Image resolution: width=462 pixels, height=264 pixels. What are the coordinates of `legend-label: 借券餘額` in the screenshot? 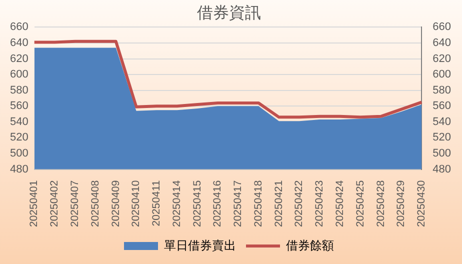 It's located at (310, 245).